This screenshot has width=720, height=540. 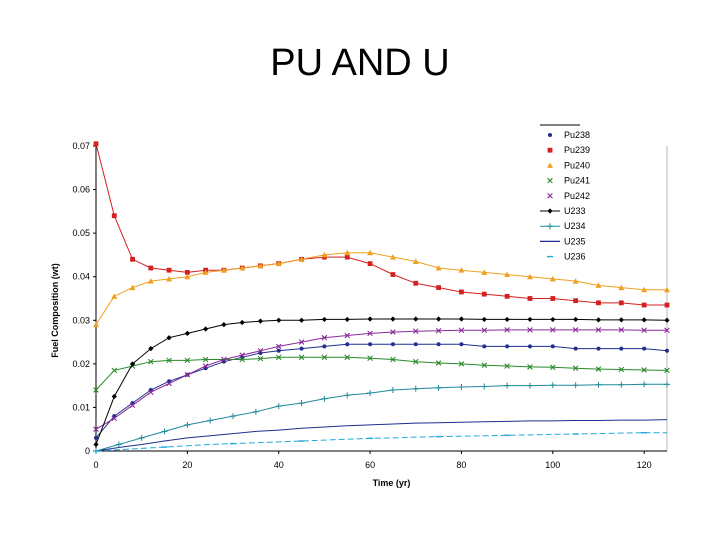 What do you see at coordinates (577, 150) in the screenshot?
I see `legend-label-pu239: Pu239` at bounding box center [577, 150].